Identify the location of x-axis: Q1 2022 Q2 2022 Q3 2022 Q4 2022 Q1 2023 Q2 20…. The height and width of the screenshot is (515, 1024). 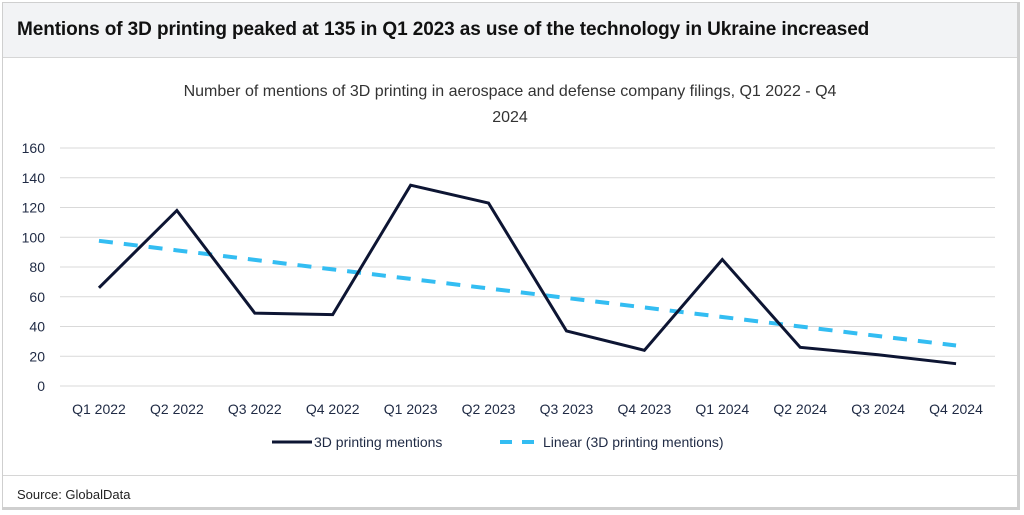
(527, 409).